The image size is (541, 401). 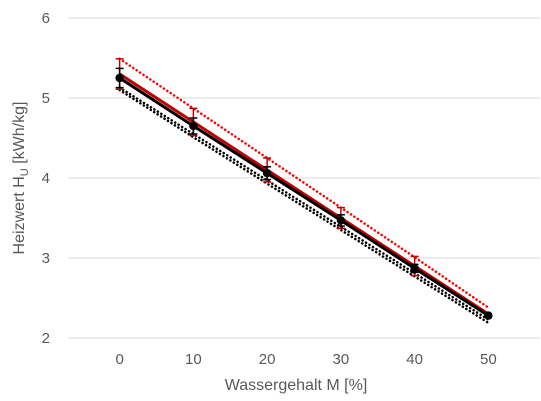 What do you see at coordinates (46, 98) in the screenshot?
I see `y-tick-5: 5` at bounding box center [46, 98].